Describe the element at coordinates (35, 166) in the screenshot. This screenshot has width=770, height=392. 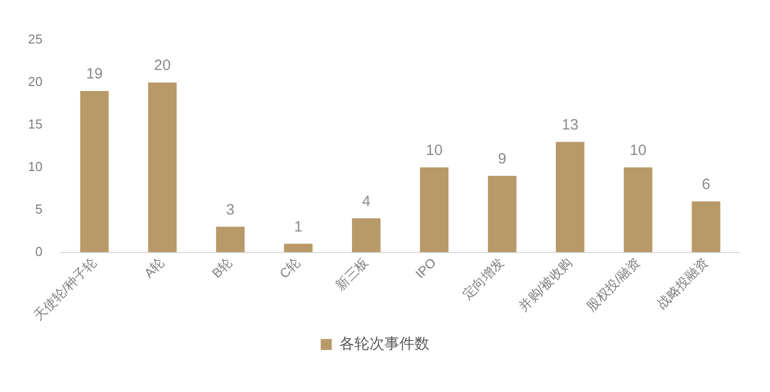
I see `y-tick-label: 10` at that location.